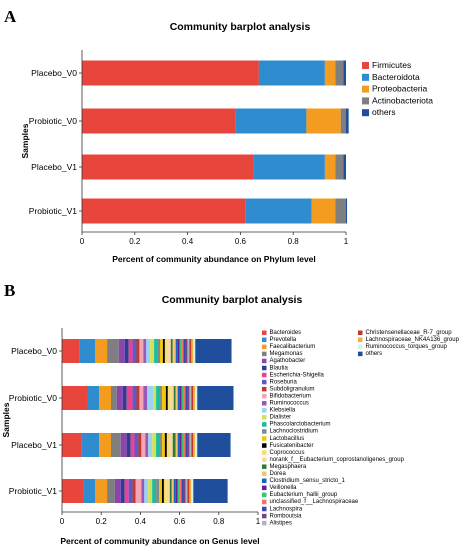 Image resolution: width=467 pixels, height=550 pixels. I want to click on panel-letter-b: B, so click(9, 290).